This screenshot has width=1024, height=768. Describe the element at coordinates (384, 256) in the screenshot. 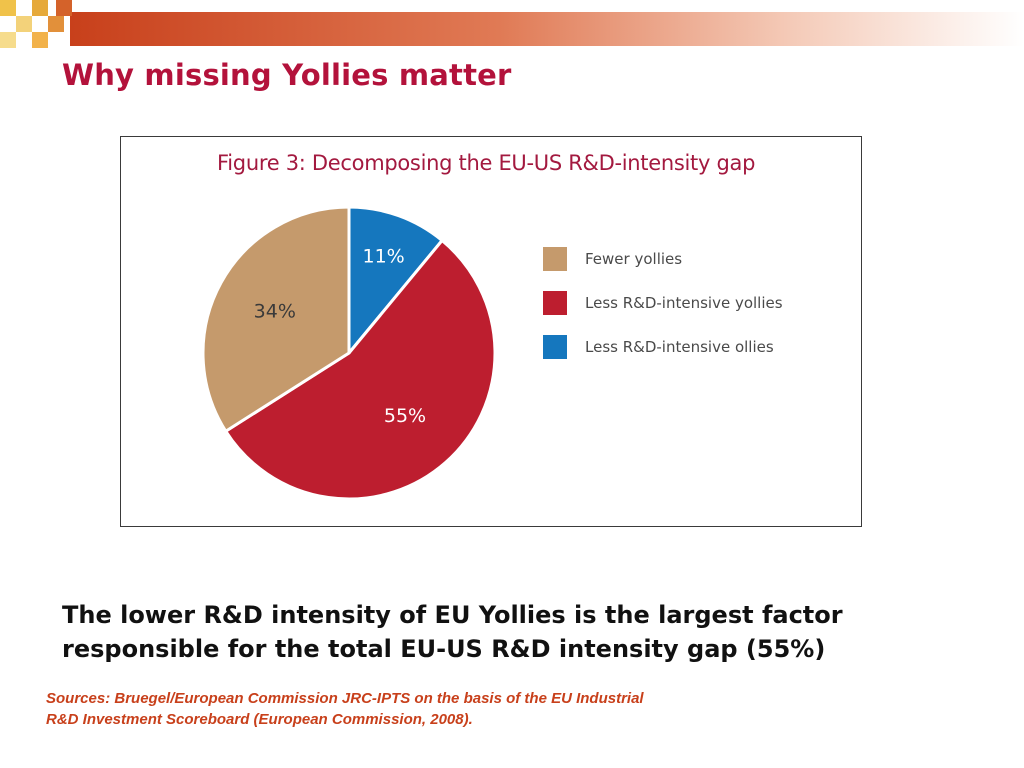

I see `slice-label-1: 11%` at that location.